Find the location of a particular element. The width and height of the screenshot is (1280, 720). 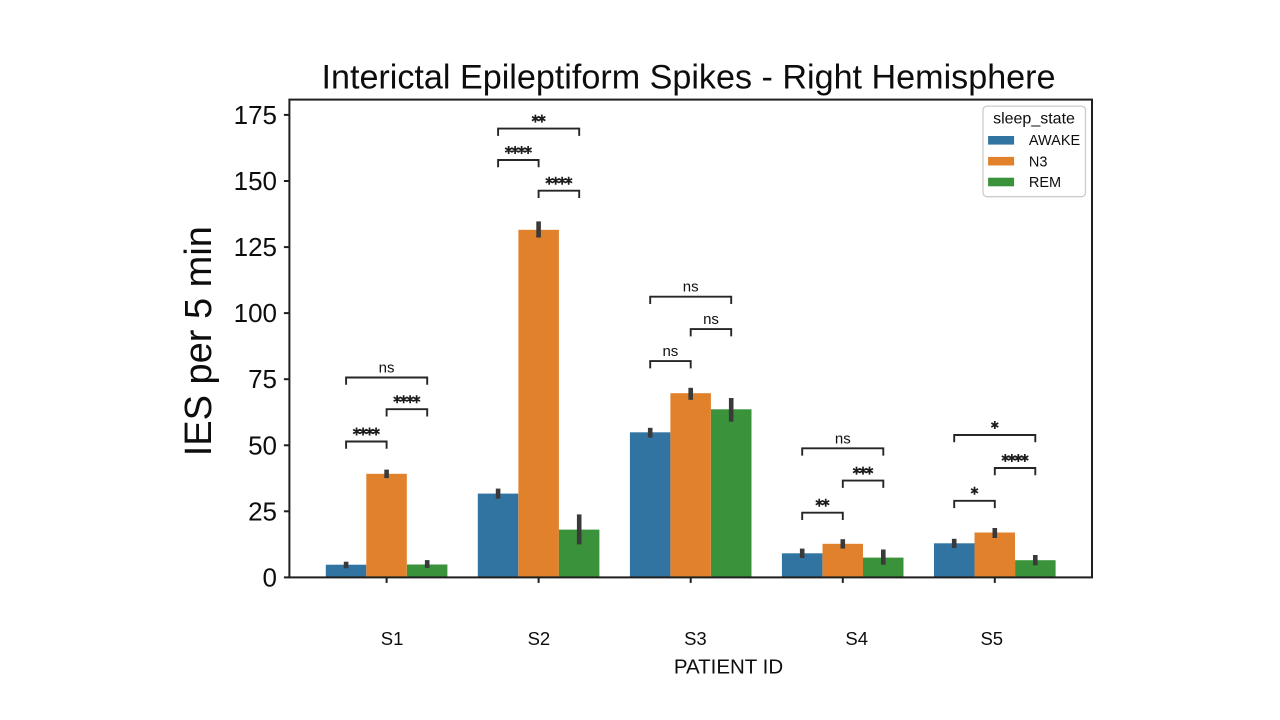

svg-text: 50 is located at coordinates (262, 445).